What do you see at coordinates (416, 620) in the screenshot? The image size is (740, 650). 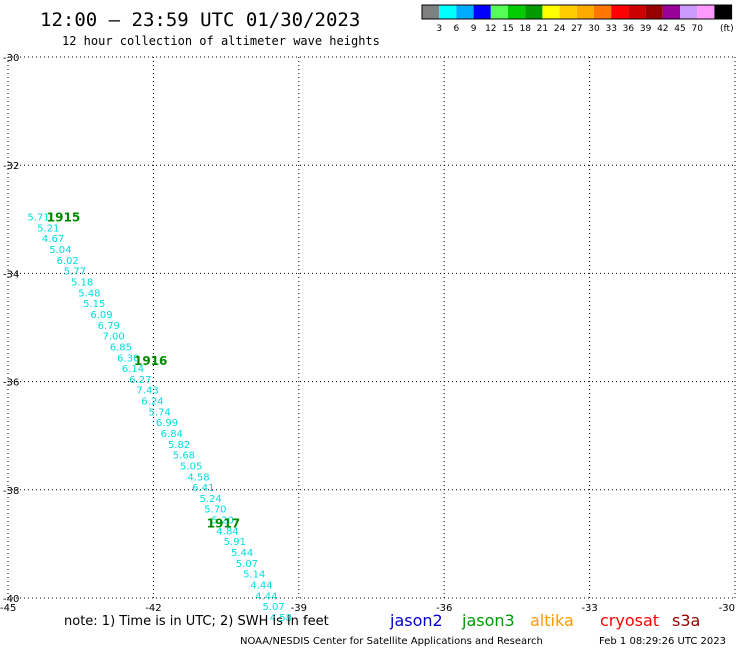 I see `satellite-legend-item: jason2` at bounding box center [416, 620].